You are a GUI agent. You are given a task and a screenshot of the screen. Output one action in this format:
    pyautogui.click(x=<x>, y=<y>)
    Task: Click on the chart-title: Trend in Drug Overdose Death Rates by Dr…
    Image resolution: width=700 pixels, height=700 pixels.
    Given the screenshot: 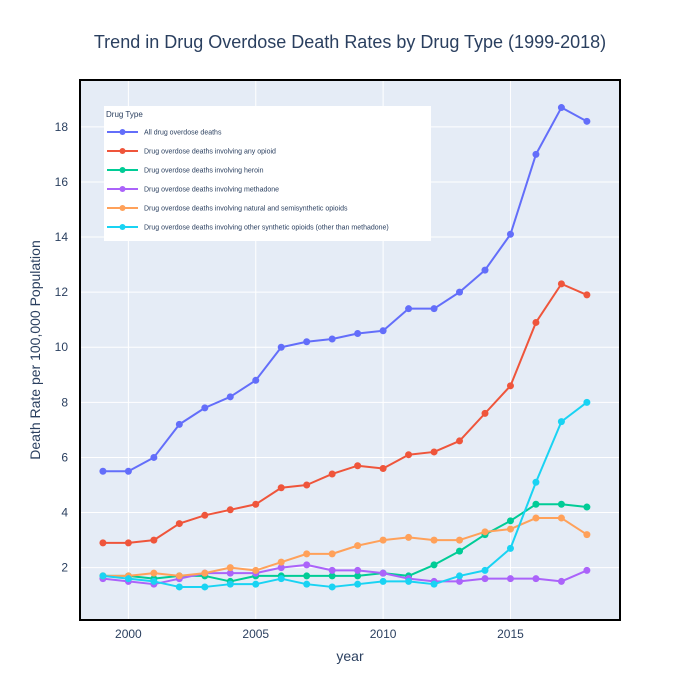 What is the action you would take?
    pyautogui.click(x=350, y=42)
    